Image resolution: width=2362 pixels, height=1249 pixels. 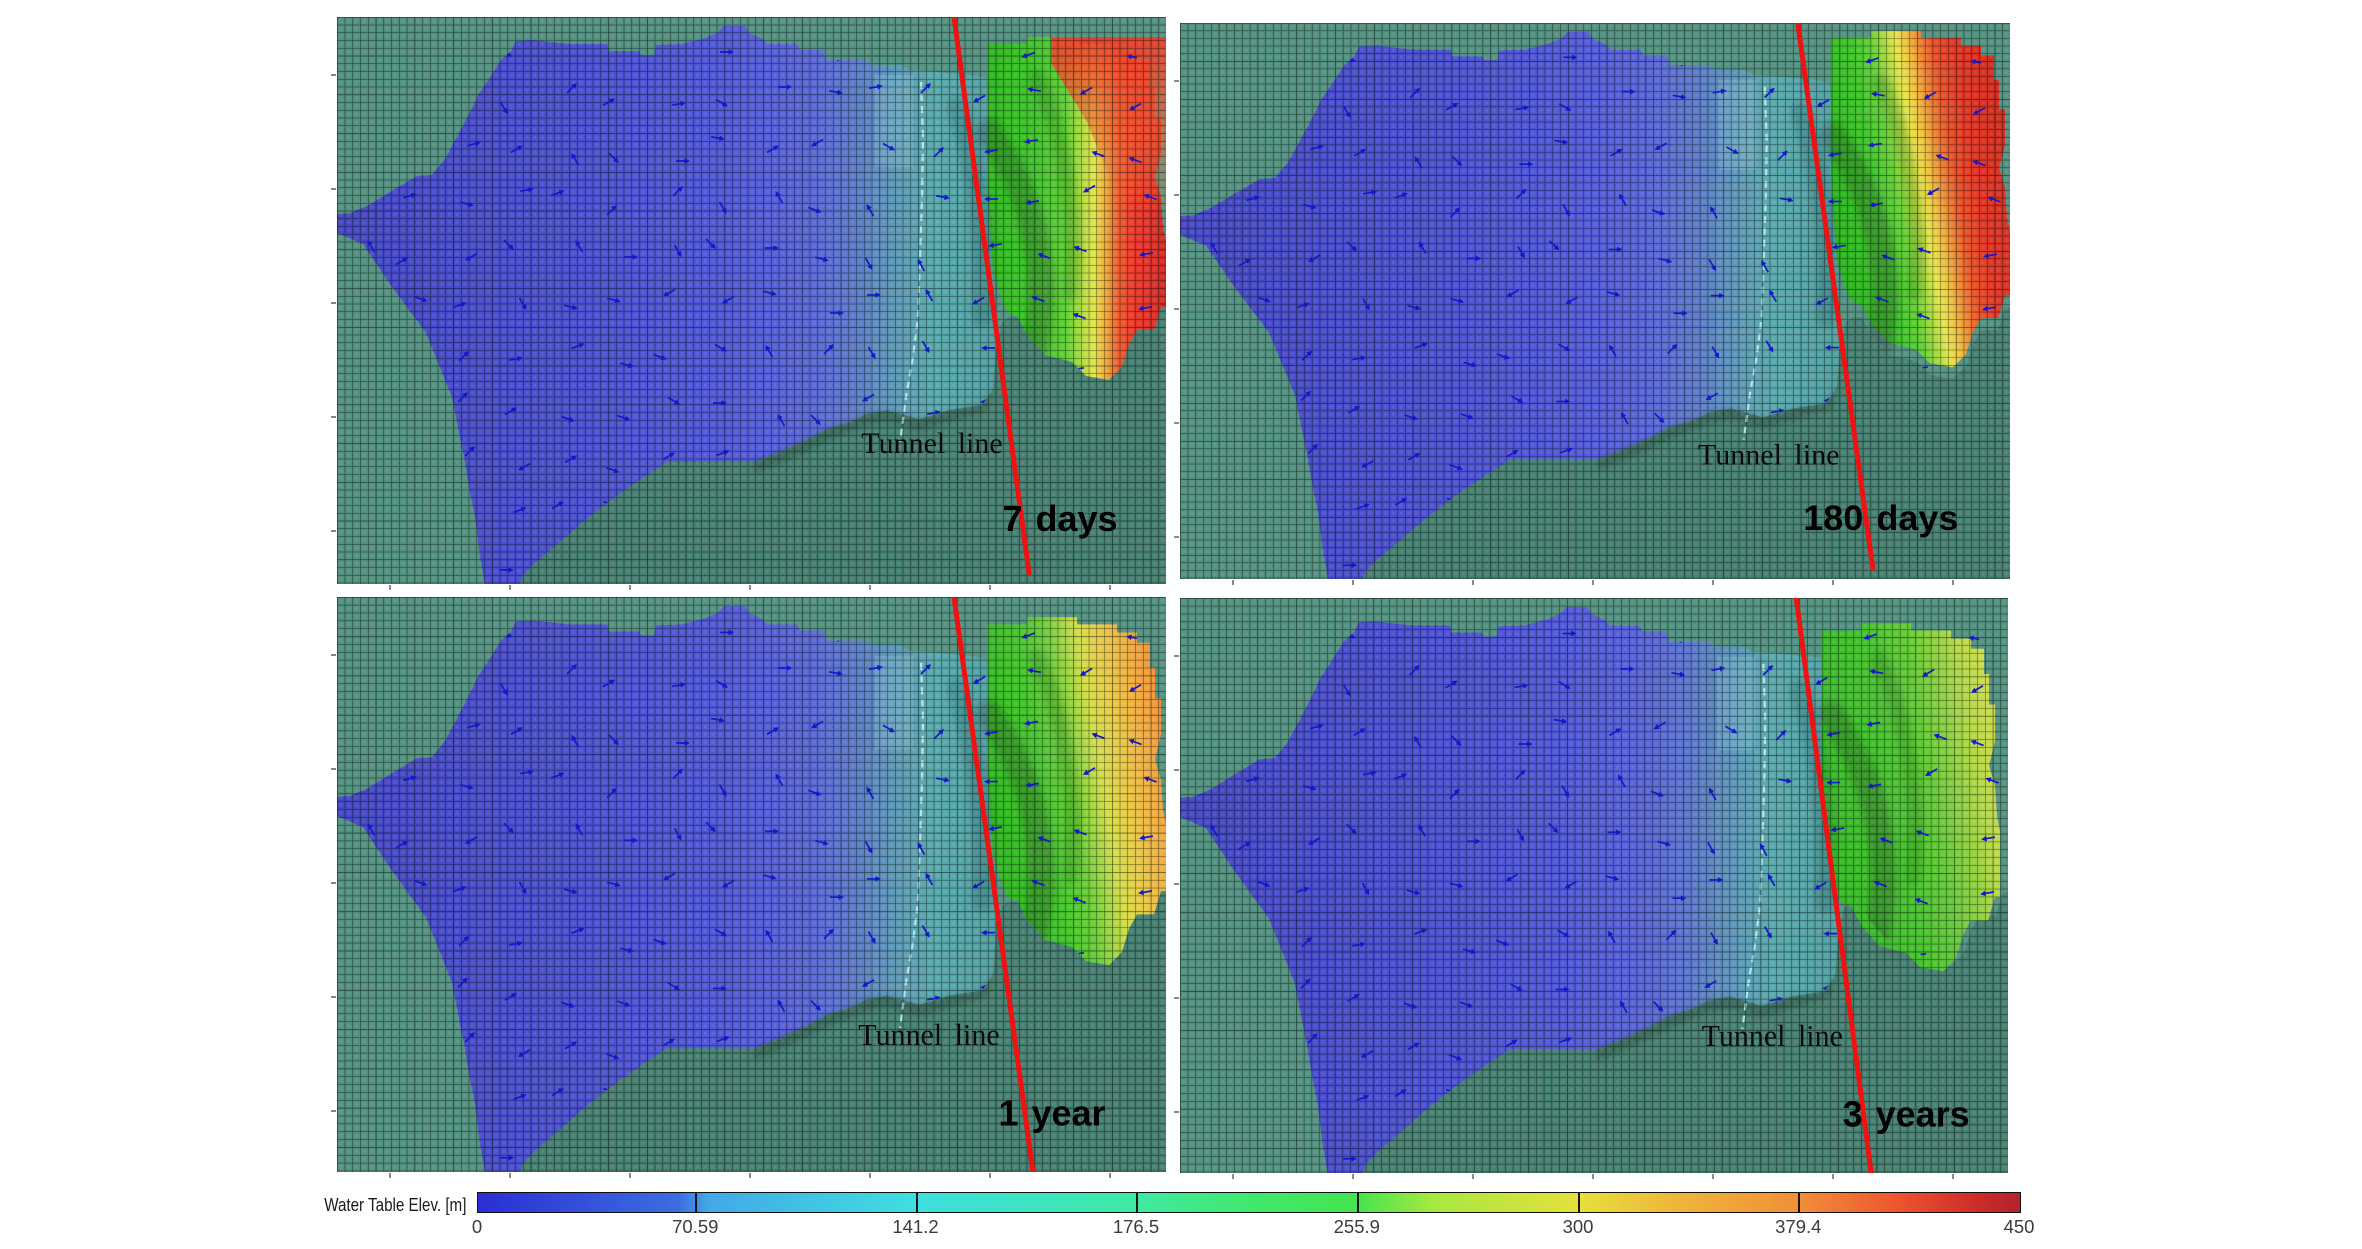 What do you see at coordinates (1051, 1112) in the screenshot?
I see `svg-text: 1 year` at bounding box center [1051, 1112].